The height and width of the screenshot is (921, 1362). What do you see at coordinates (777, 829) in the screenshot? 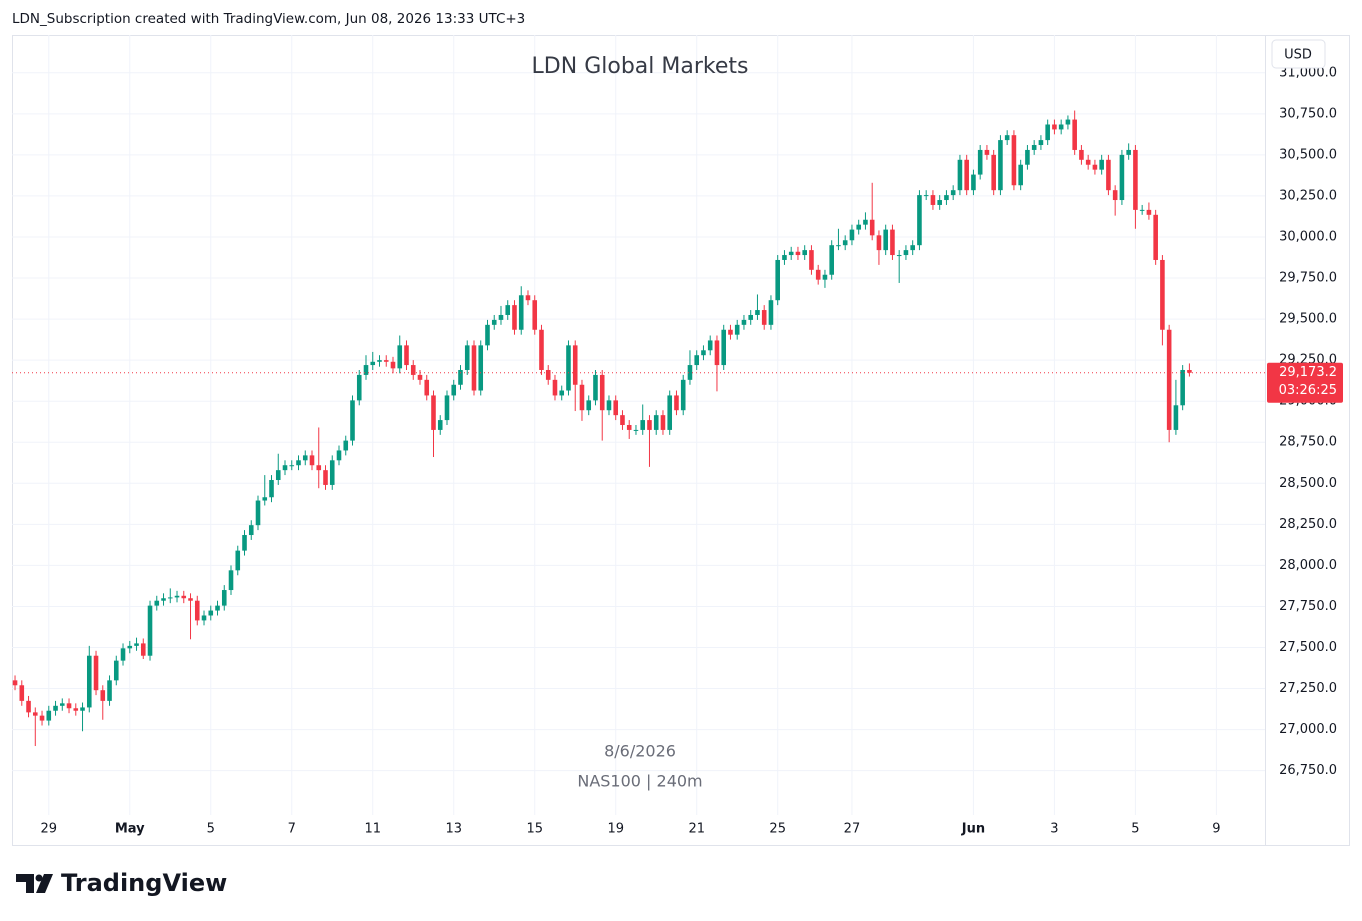
I see `x-tick-label: 25` at bounding box center [777, 829].